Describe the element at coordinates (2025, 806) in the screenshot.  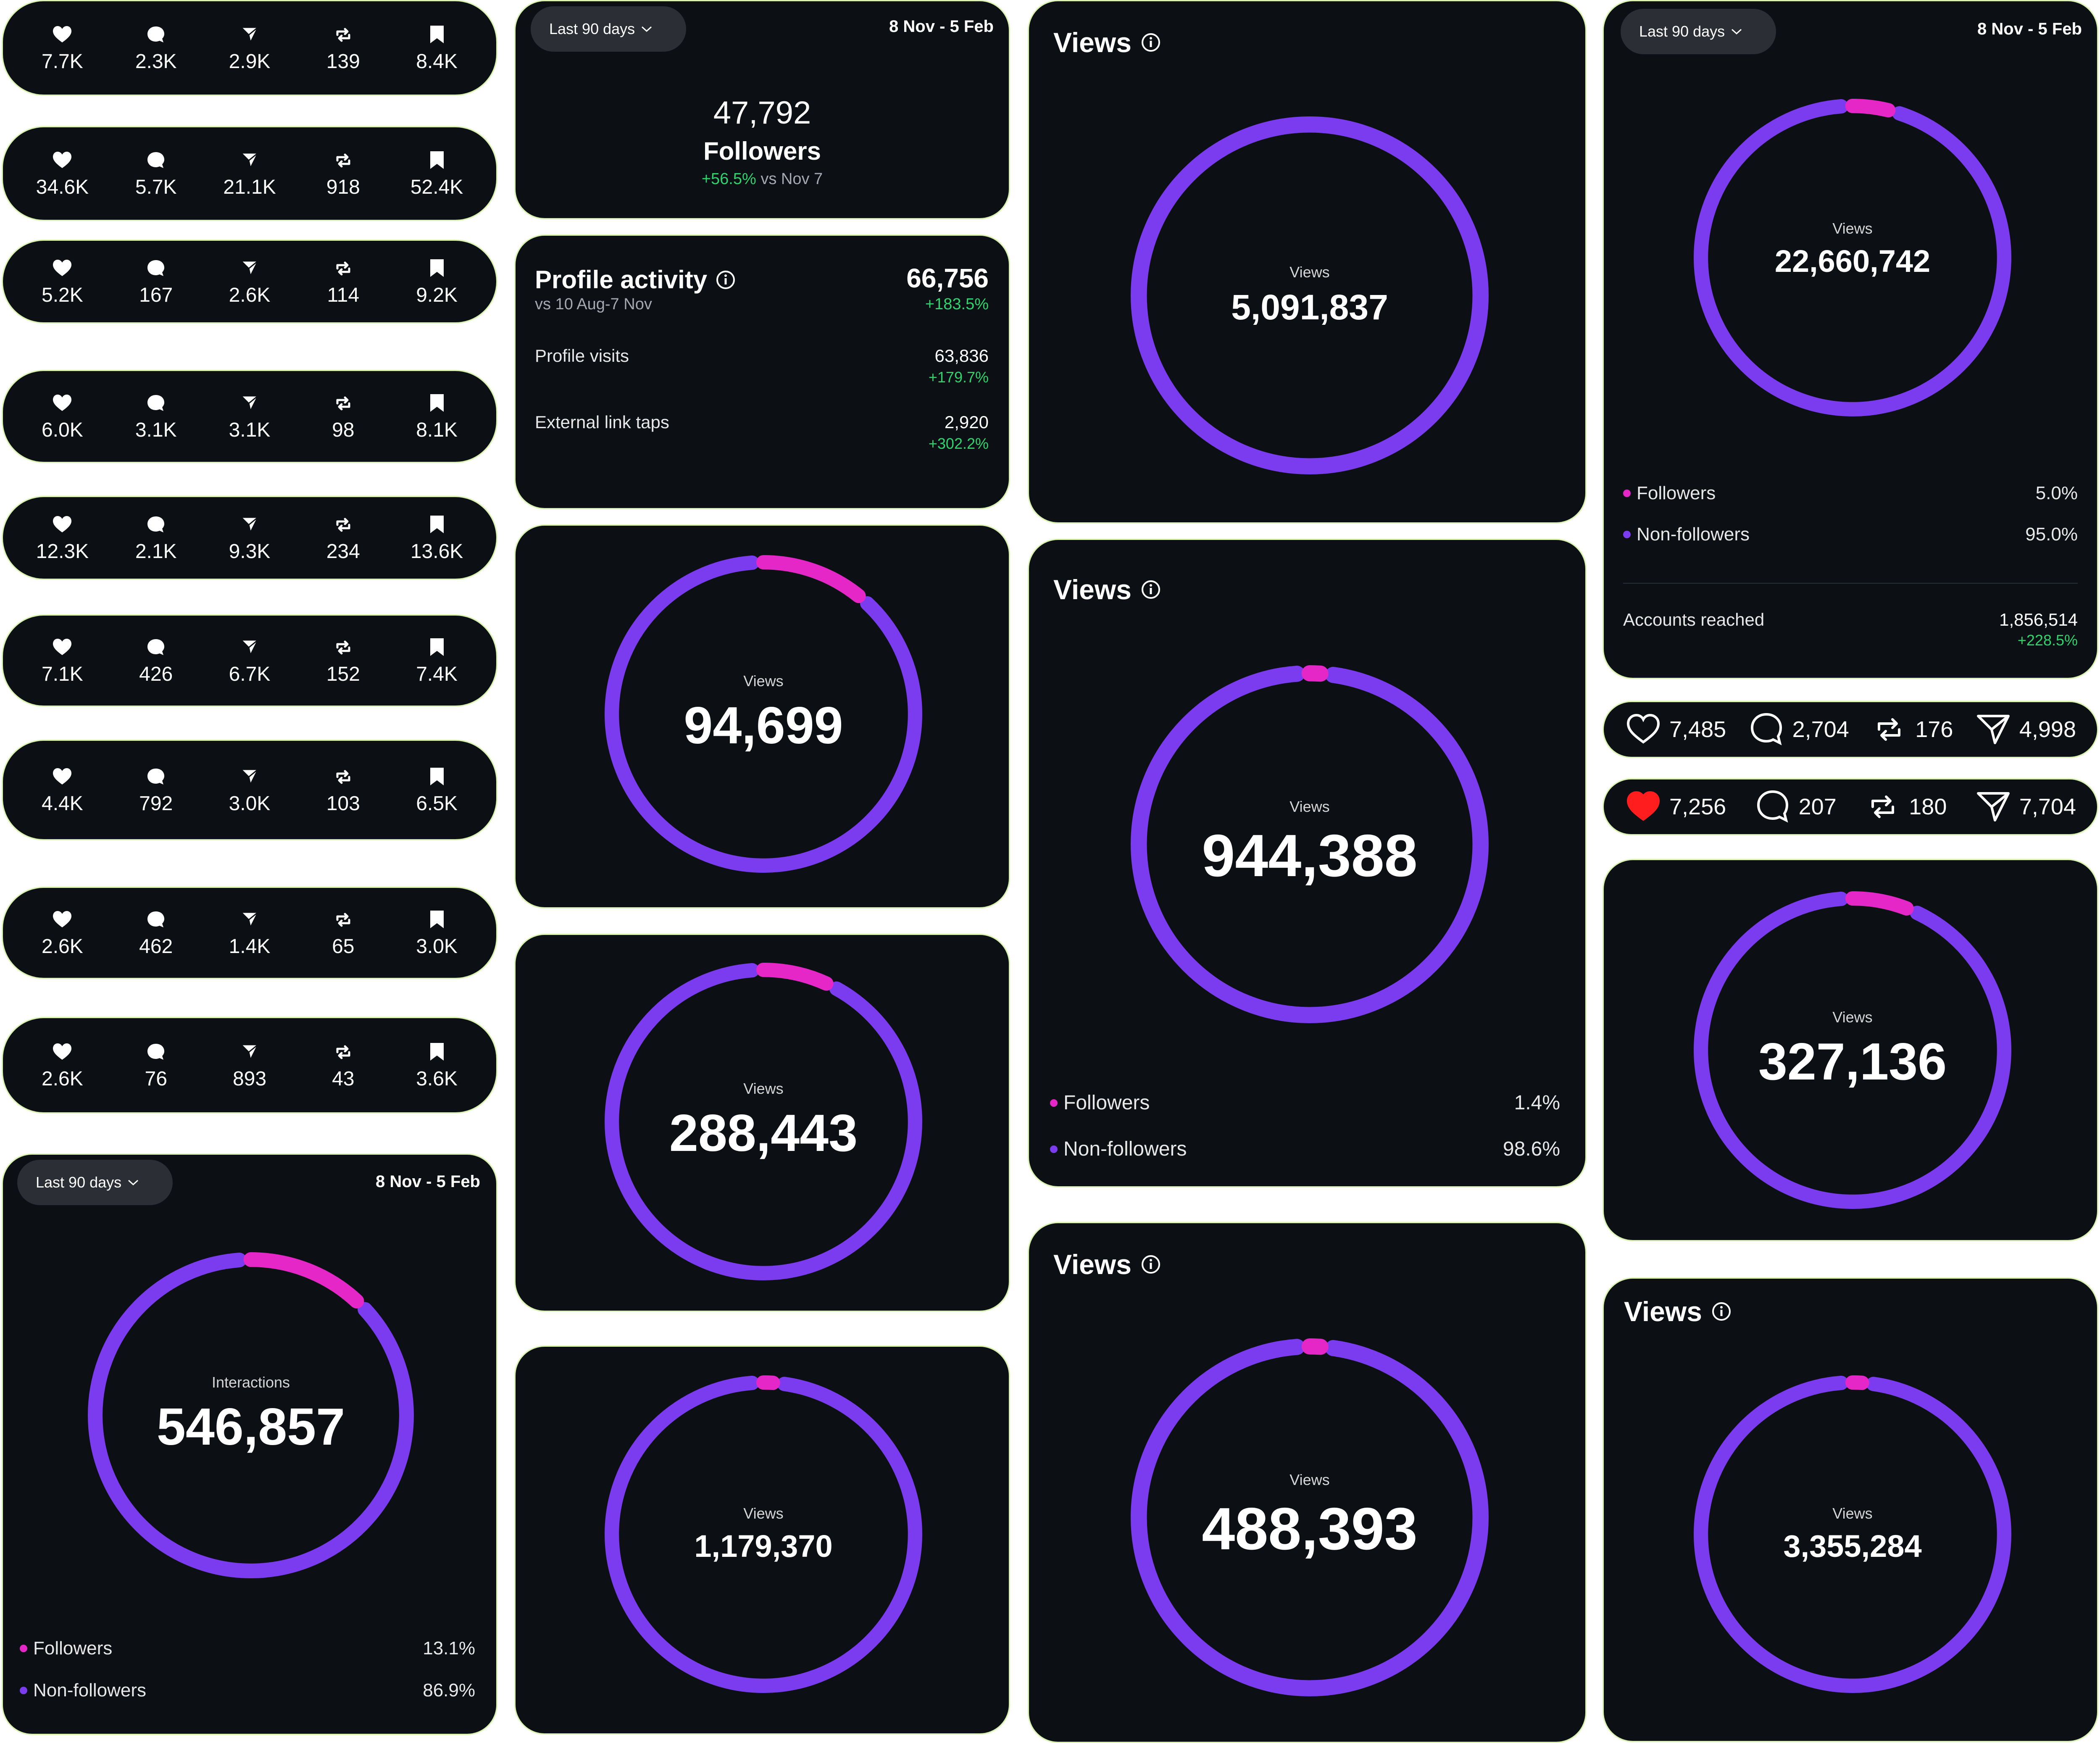
I see `engagement-shares: 7,704` at that location.